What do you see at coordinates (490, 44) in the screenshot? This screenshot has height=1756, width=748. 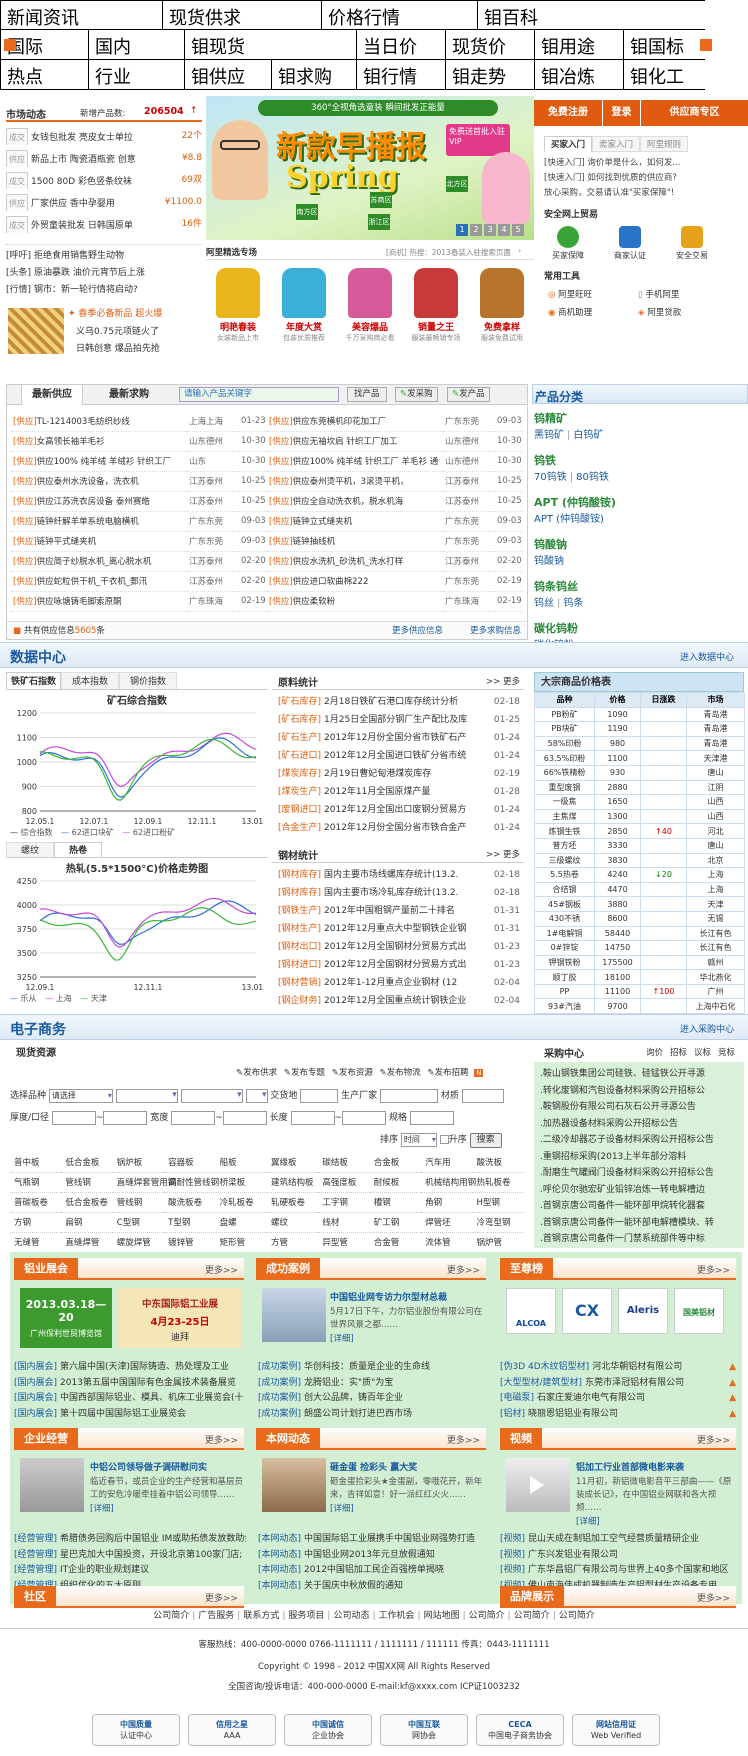 I see `nav-item: 现货价` at bounding box center [490, 44].